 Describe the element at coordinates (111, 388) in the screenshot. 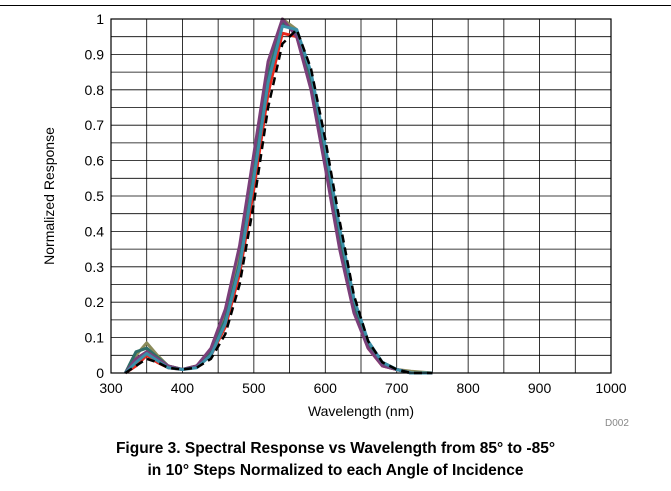

I see `x-tick-label: 300` at that location.